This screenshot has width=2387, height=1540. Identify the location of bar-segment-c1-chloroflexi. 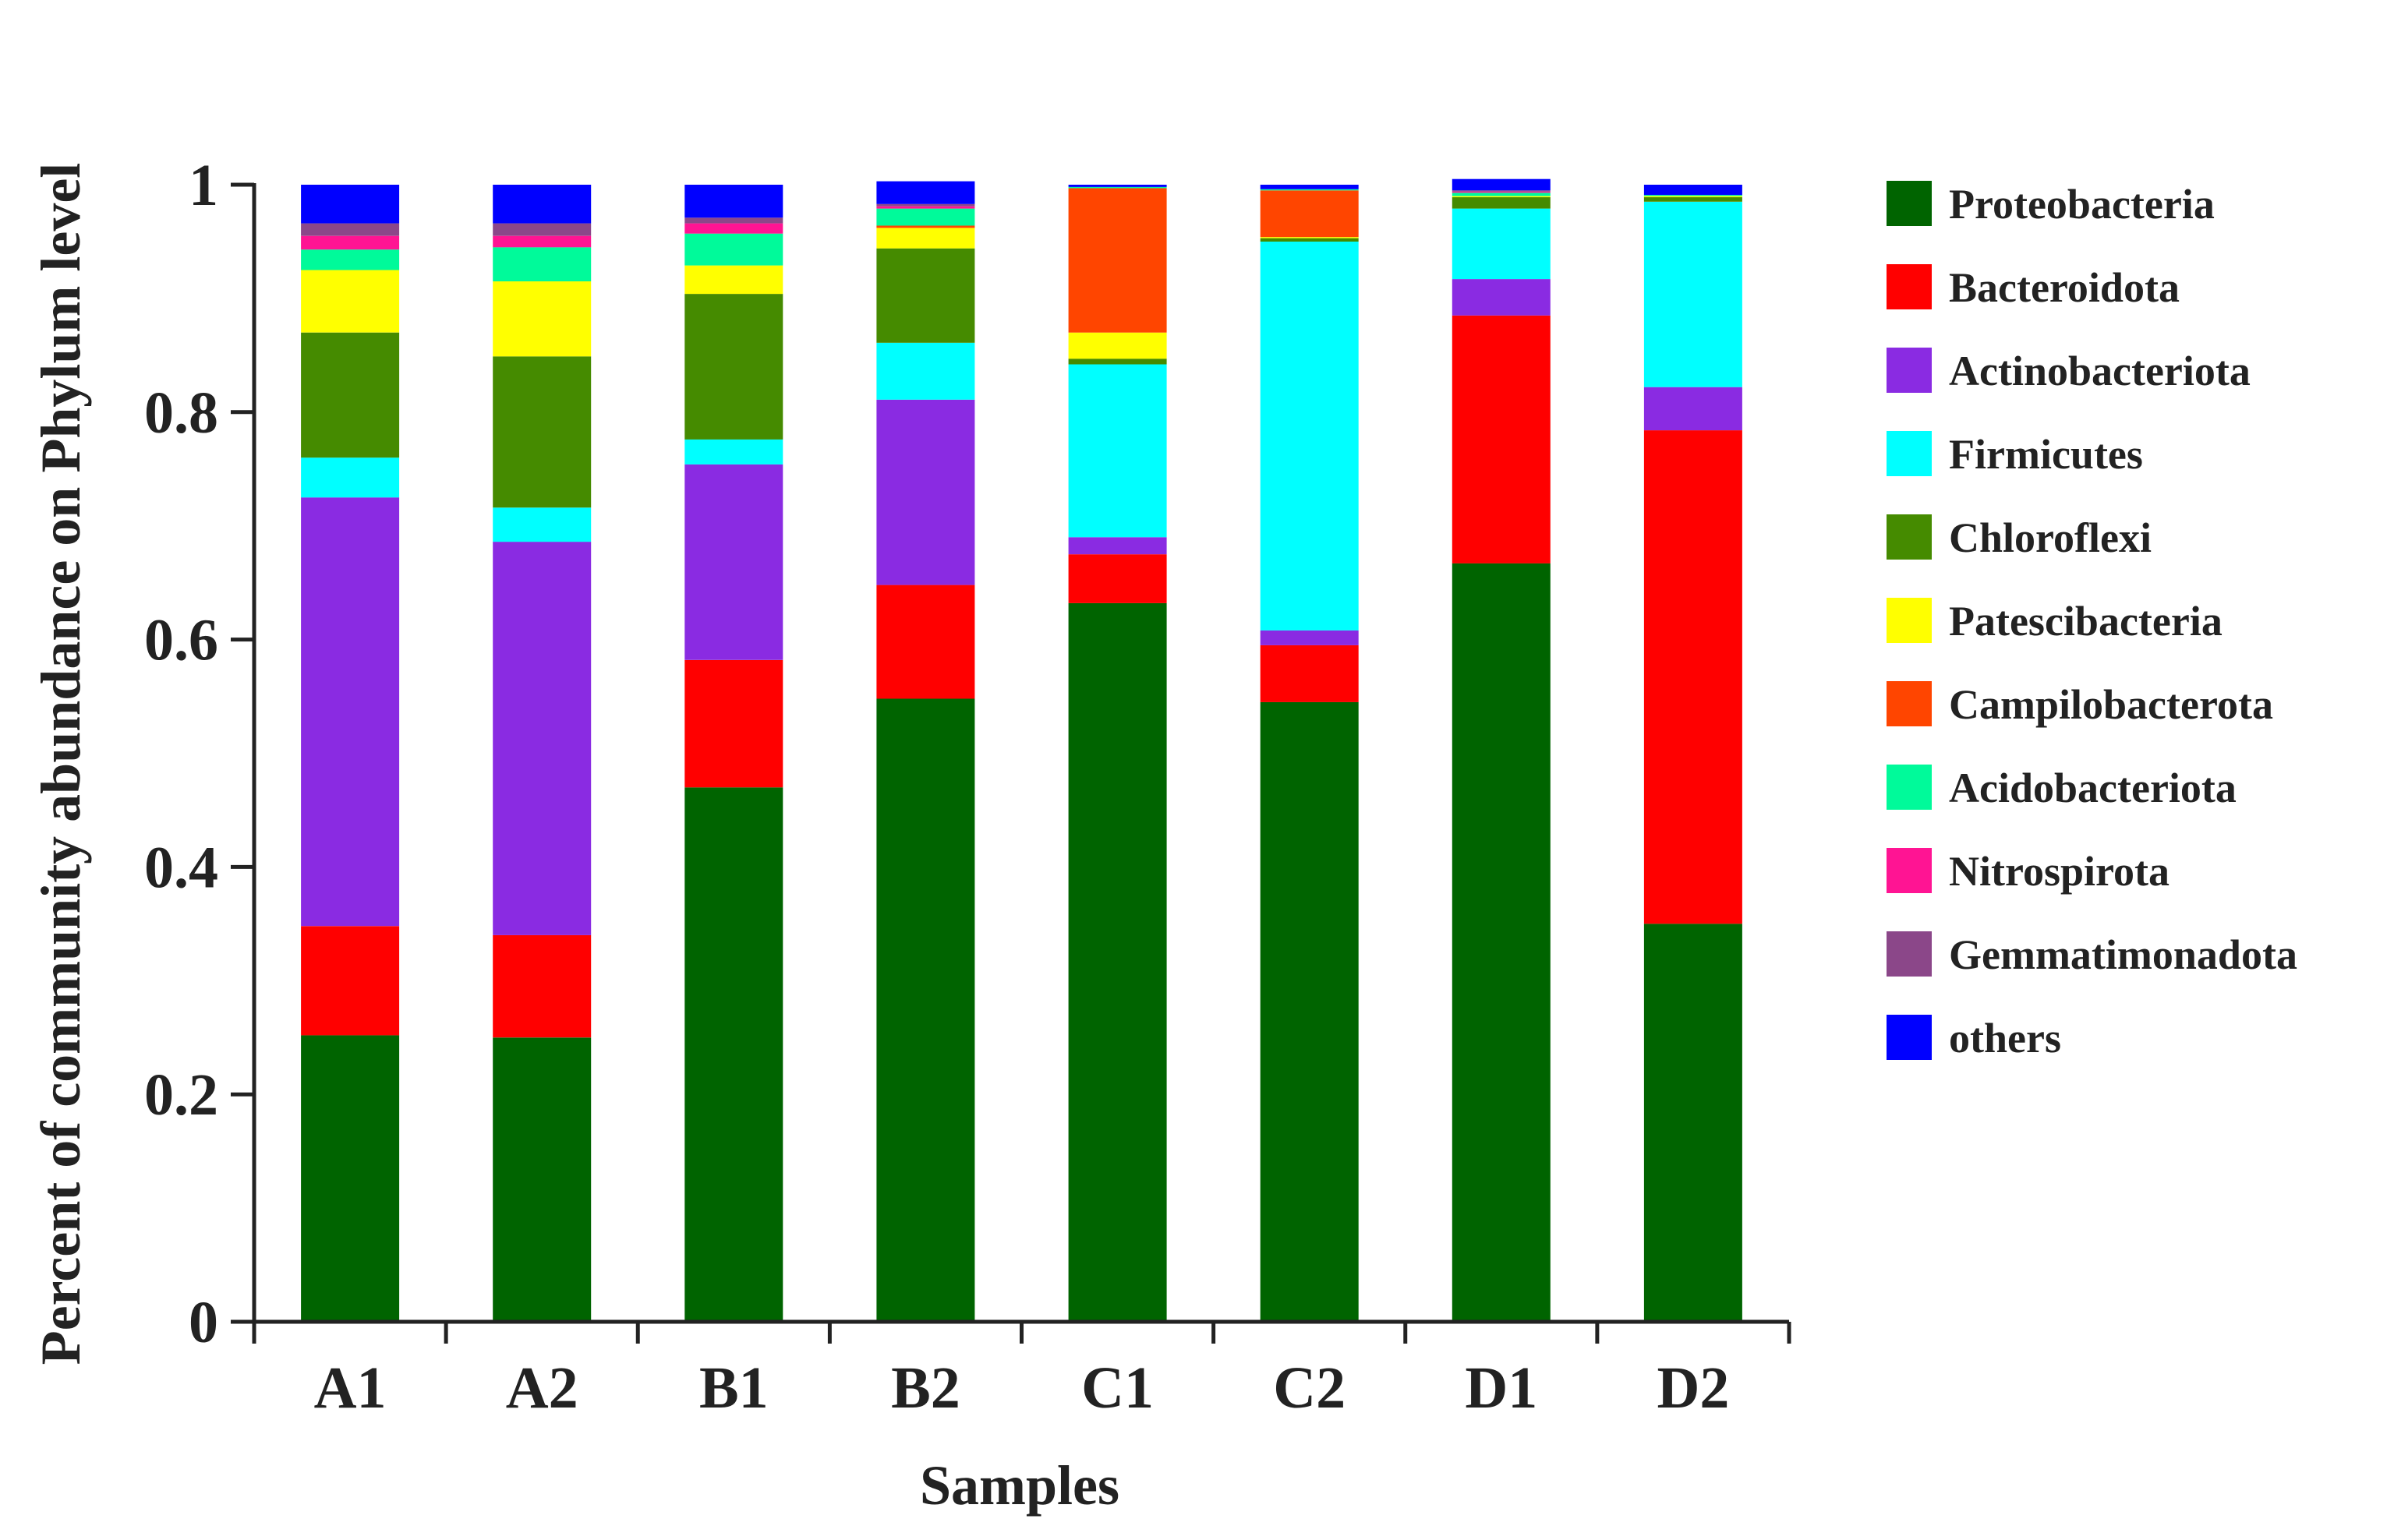
(1117, 362).